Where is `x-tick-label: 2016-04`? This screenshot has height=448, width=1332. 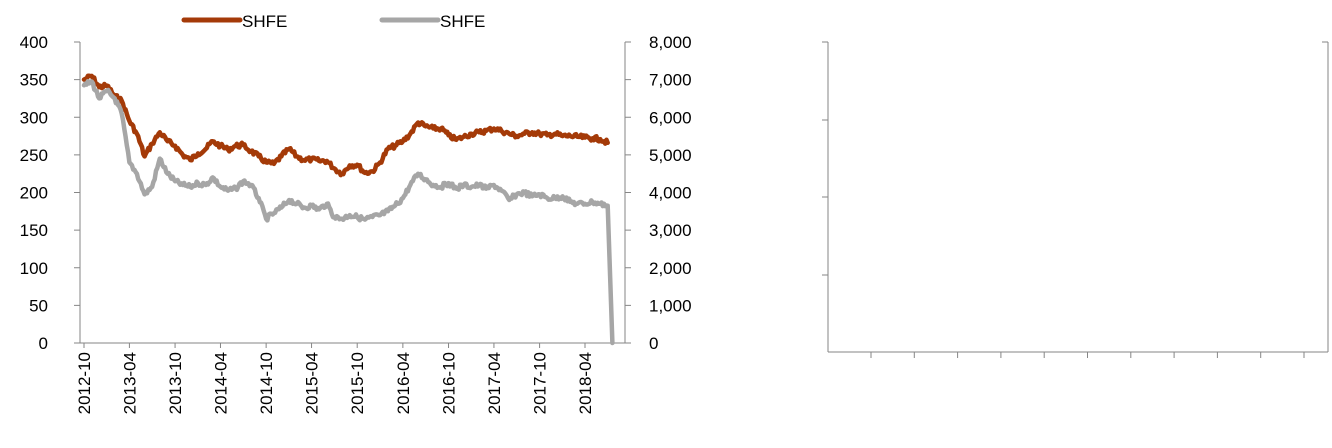
x-tick-label: 2016-04 is located at coordinates (403, 383).